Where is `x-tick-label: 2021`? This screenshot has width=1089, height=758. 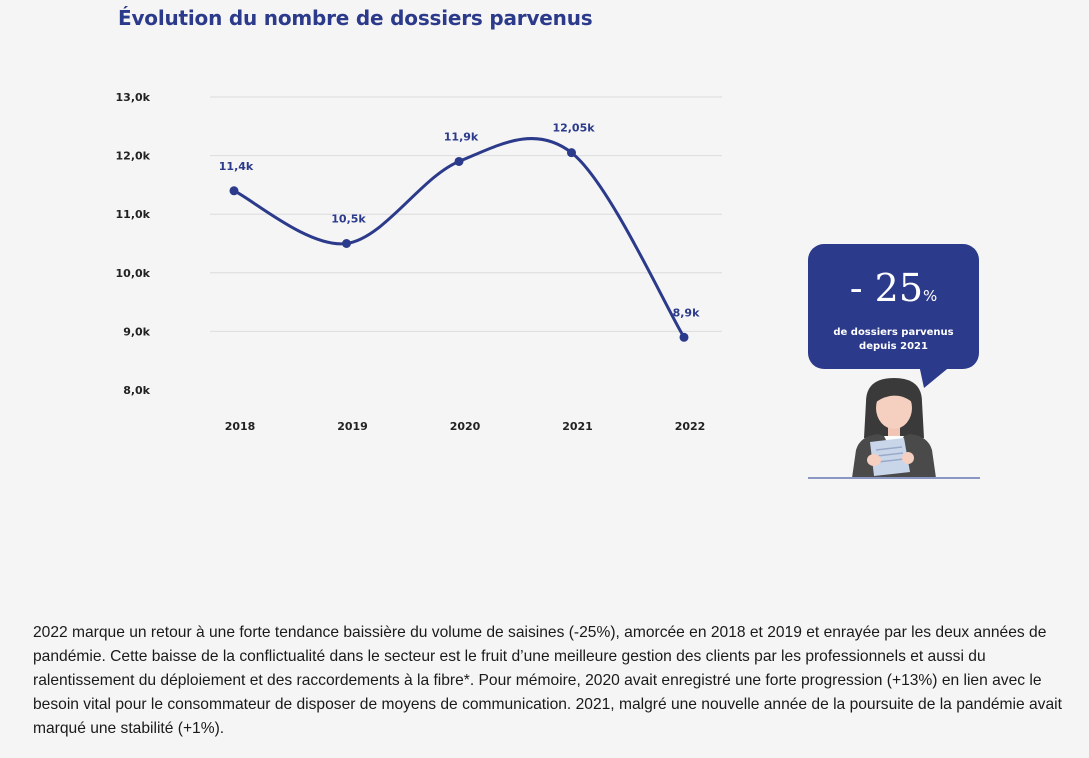
x-tick-label: 2021 is located at coordinates (577, 426).